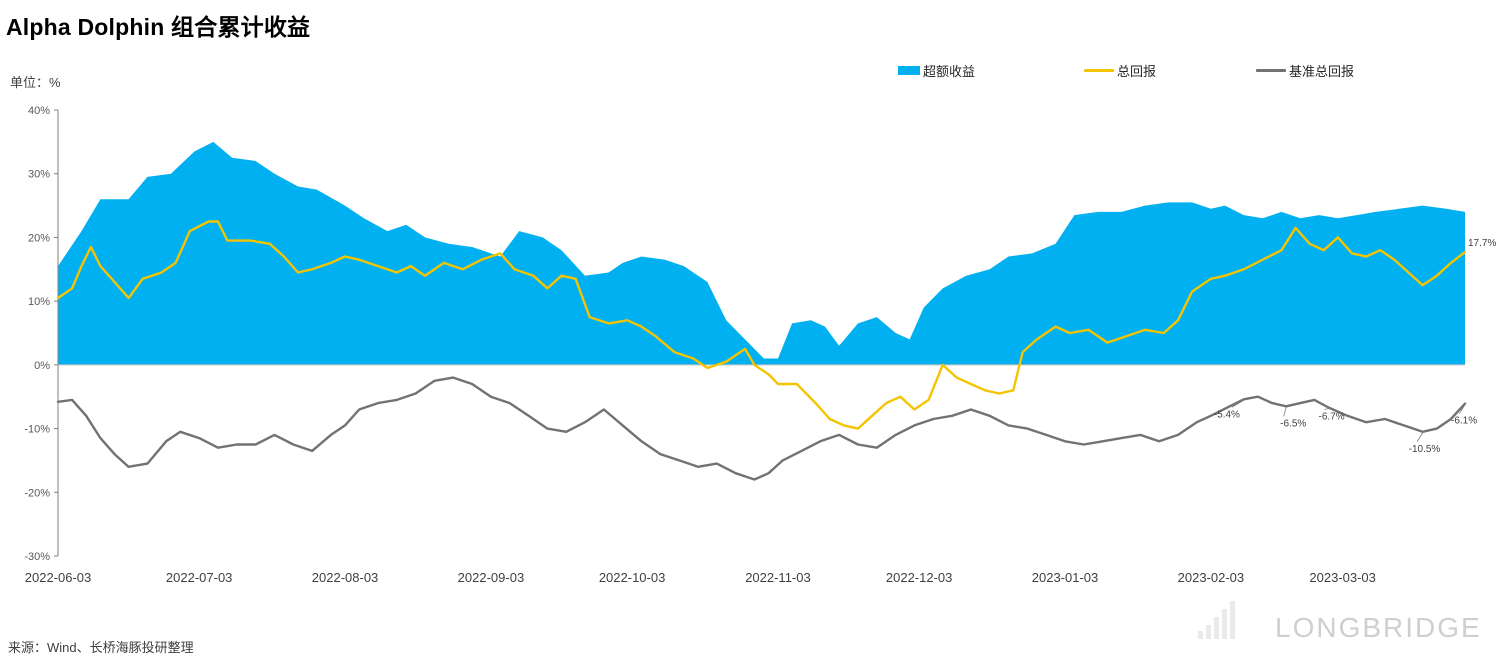  Describe the element at coordinates (778, 577) in the screenshot. I see `x-tick-label: 2022-11-03` at that location.